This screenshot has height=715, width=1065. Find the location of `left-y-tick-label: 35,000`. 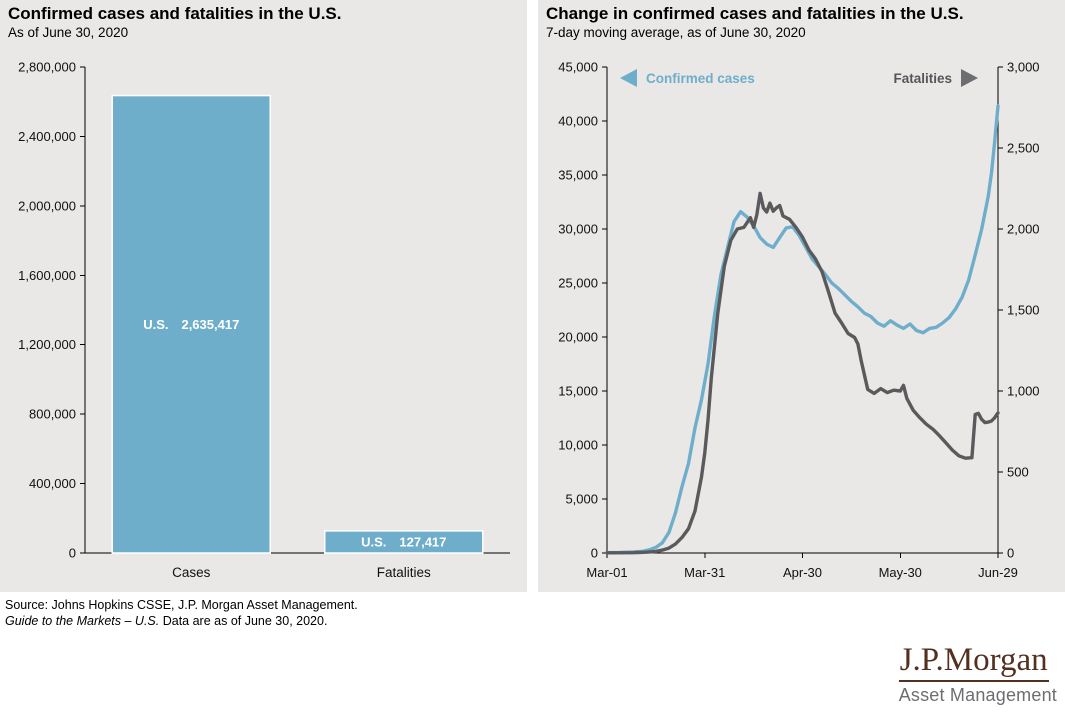

left-y-tick-label: 35,000 is located at coordinates (578, 175).